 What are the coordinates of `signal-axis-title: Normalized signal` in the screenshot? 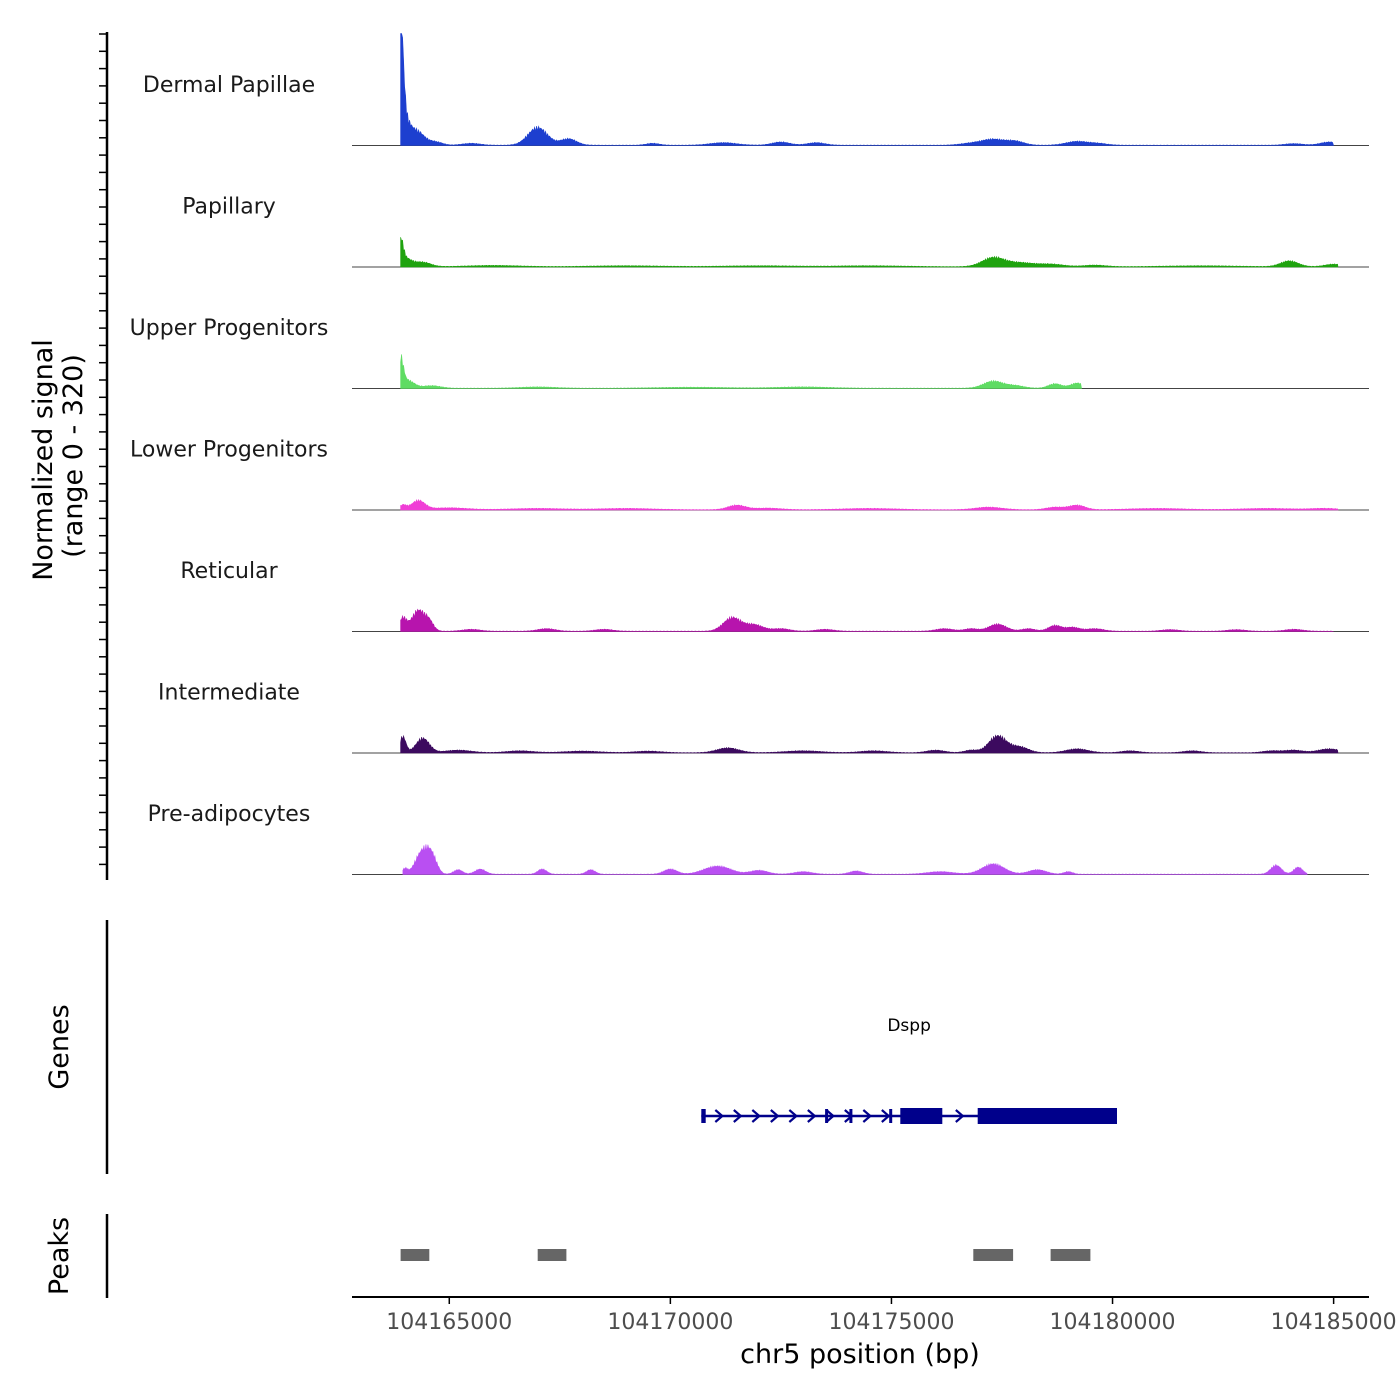 It's located at (43, 460).